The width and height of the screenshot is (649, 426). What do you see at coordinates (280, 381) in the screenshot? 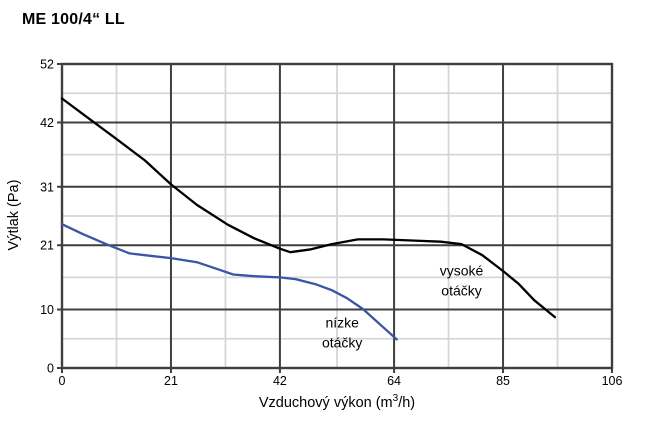
I see `x-tick-label: 42` at bounding box center [280, 381].